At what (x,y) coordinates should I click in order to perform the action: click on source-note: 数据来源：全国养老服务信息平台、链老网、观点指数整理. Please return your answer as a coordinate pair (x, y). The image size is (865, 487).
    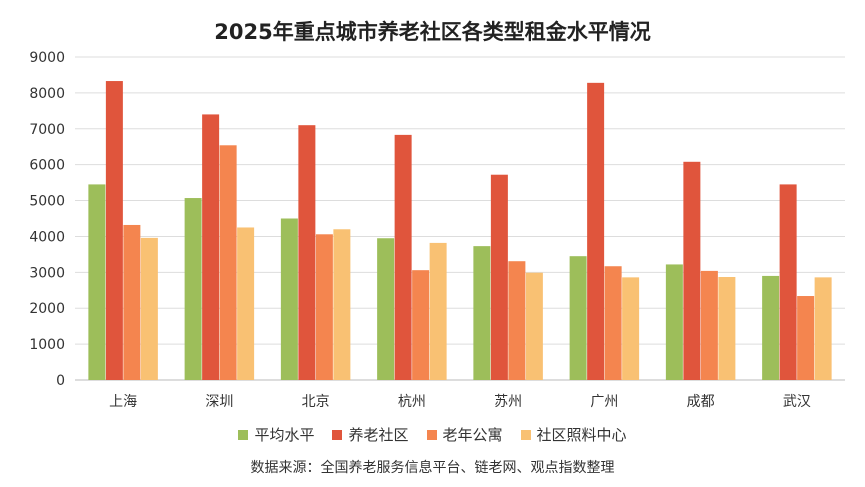
    Looking at the image, I should click on (432, 468).